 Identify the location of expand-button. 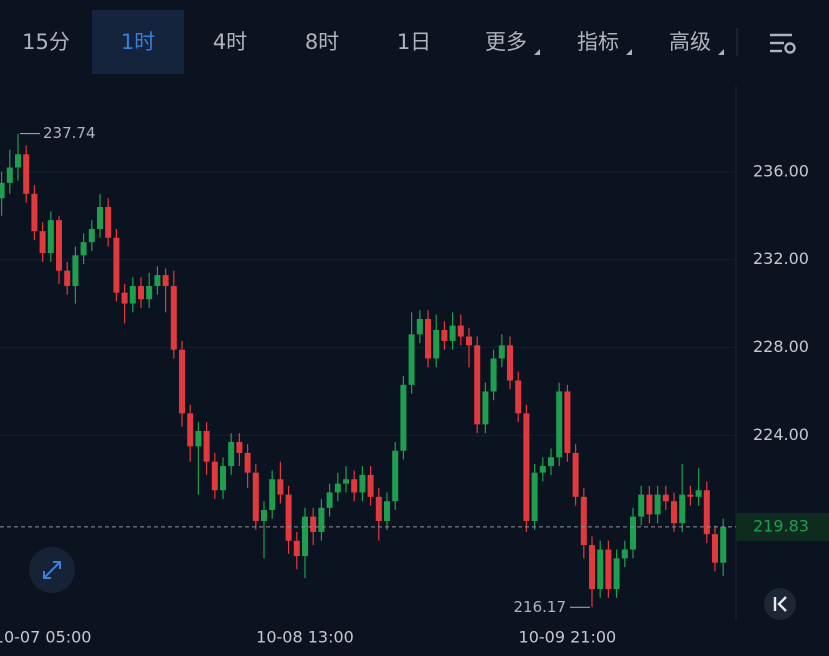
(52, 570).